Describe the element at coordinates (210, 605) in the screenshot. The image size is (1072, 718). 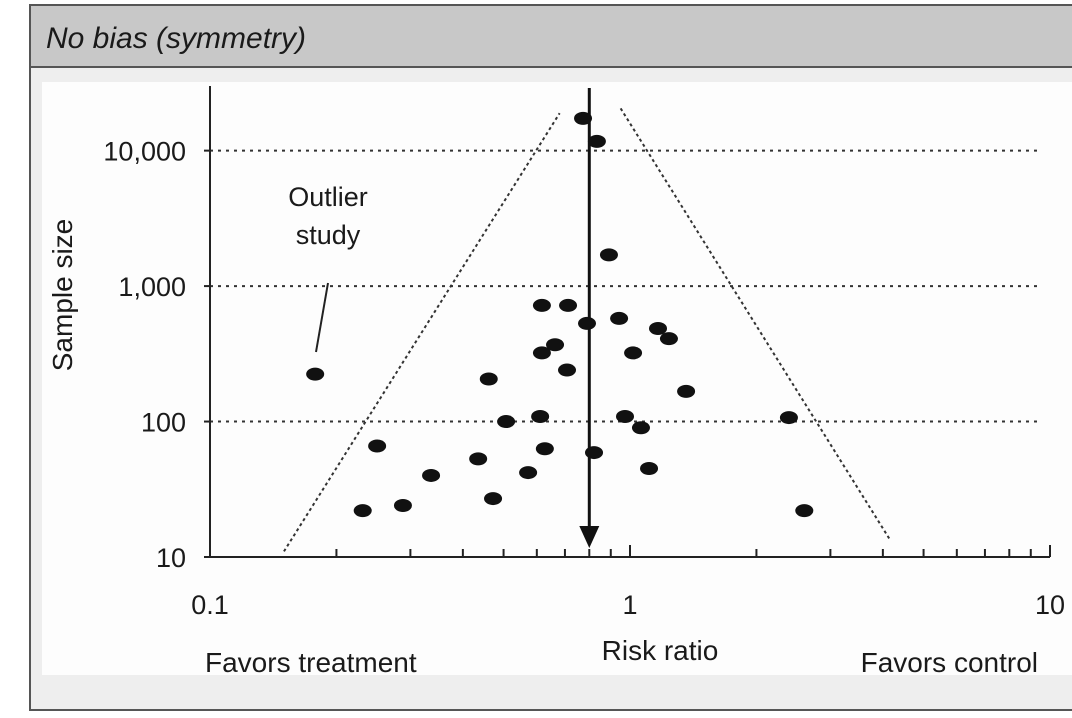
I see `x-tick-label: 0.1` at that location.